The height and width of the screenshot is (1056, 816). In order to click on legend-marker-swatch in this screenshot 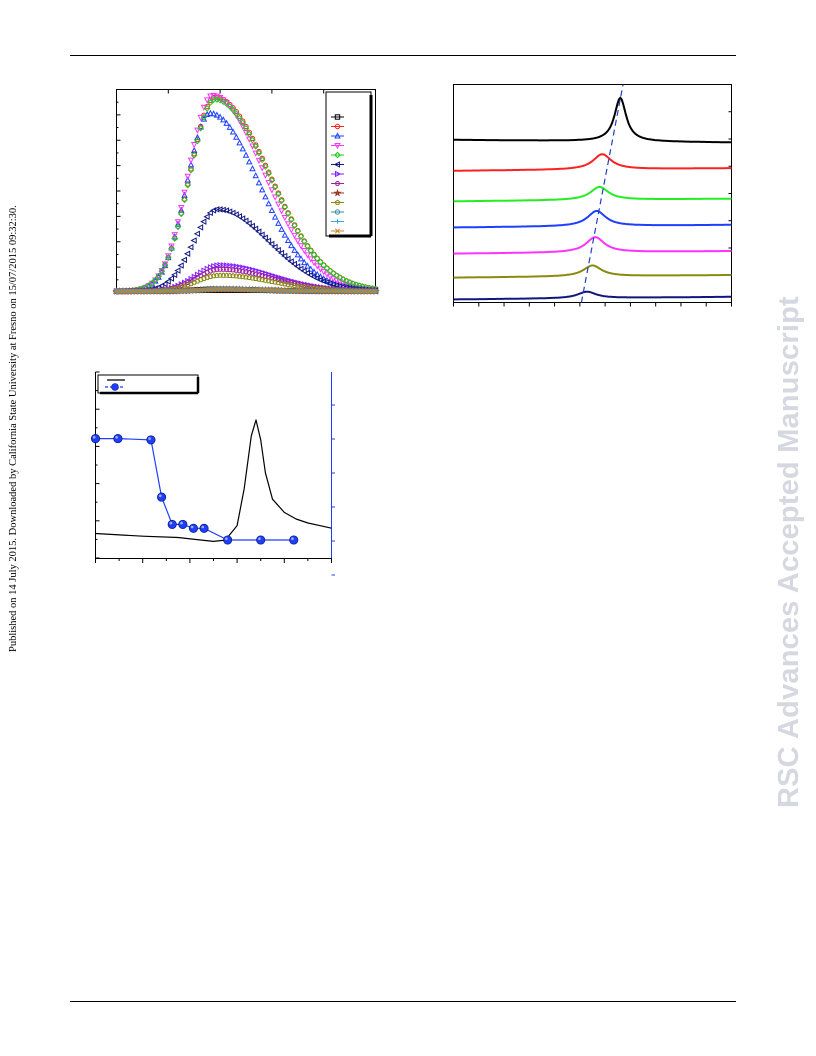, I will do `click(115, 387)`.